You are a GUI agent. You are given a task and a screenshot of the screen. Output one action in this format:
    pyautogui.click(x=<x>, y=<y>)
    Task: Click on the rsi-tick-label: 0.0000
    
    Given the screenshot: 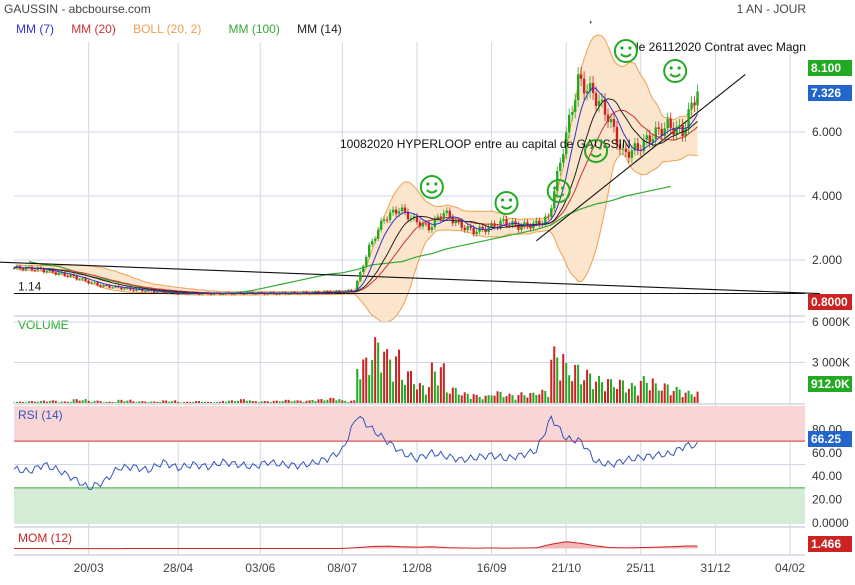 What is the action you would take?
    pyautogui.click(x=830, y=523)
    